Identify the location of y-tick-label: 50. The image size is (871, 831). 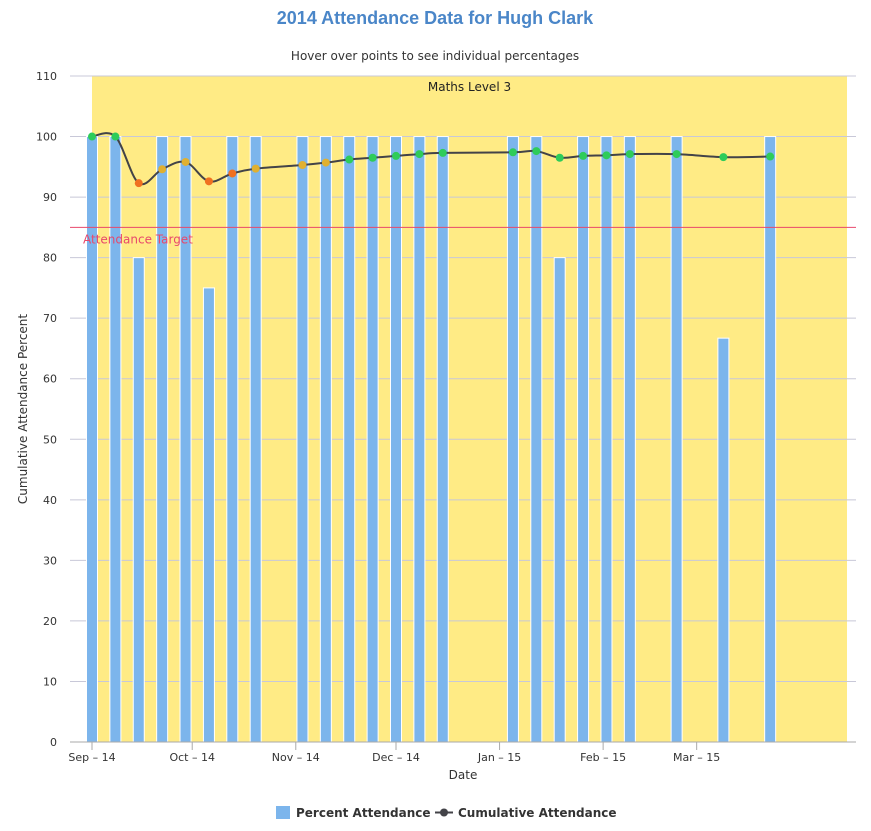
(50, 439).